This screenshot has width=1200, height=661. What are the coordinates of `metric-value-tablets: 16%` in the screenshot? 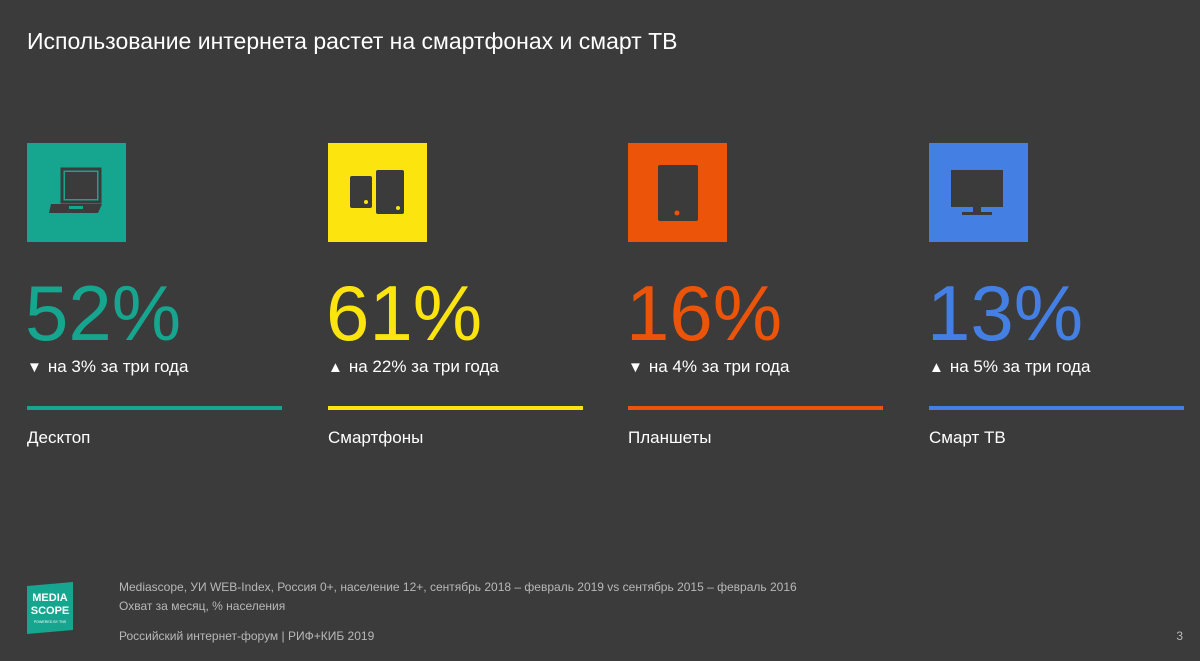 It's located at (704, 313).